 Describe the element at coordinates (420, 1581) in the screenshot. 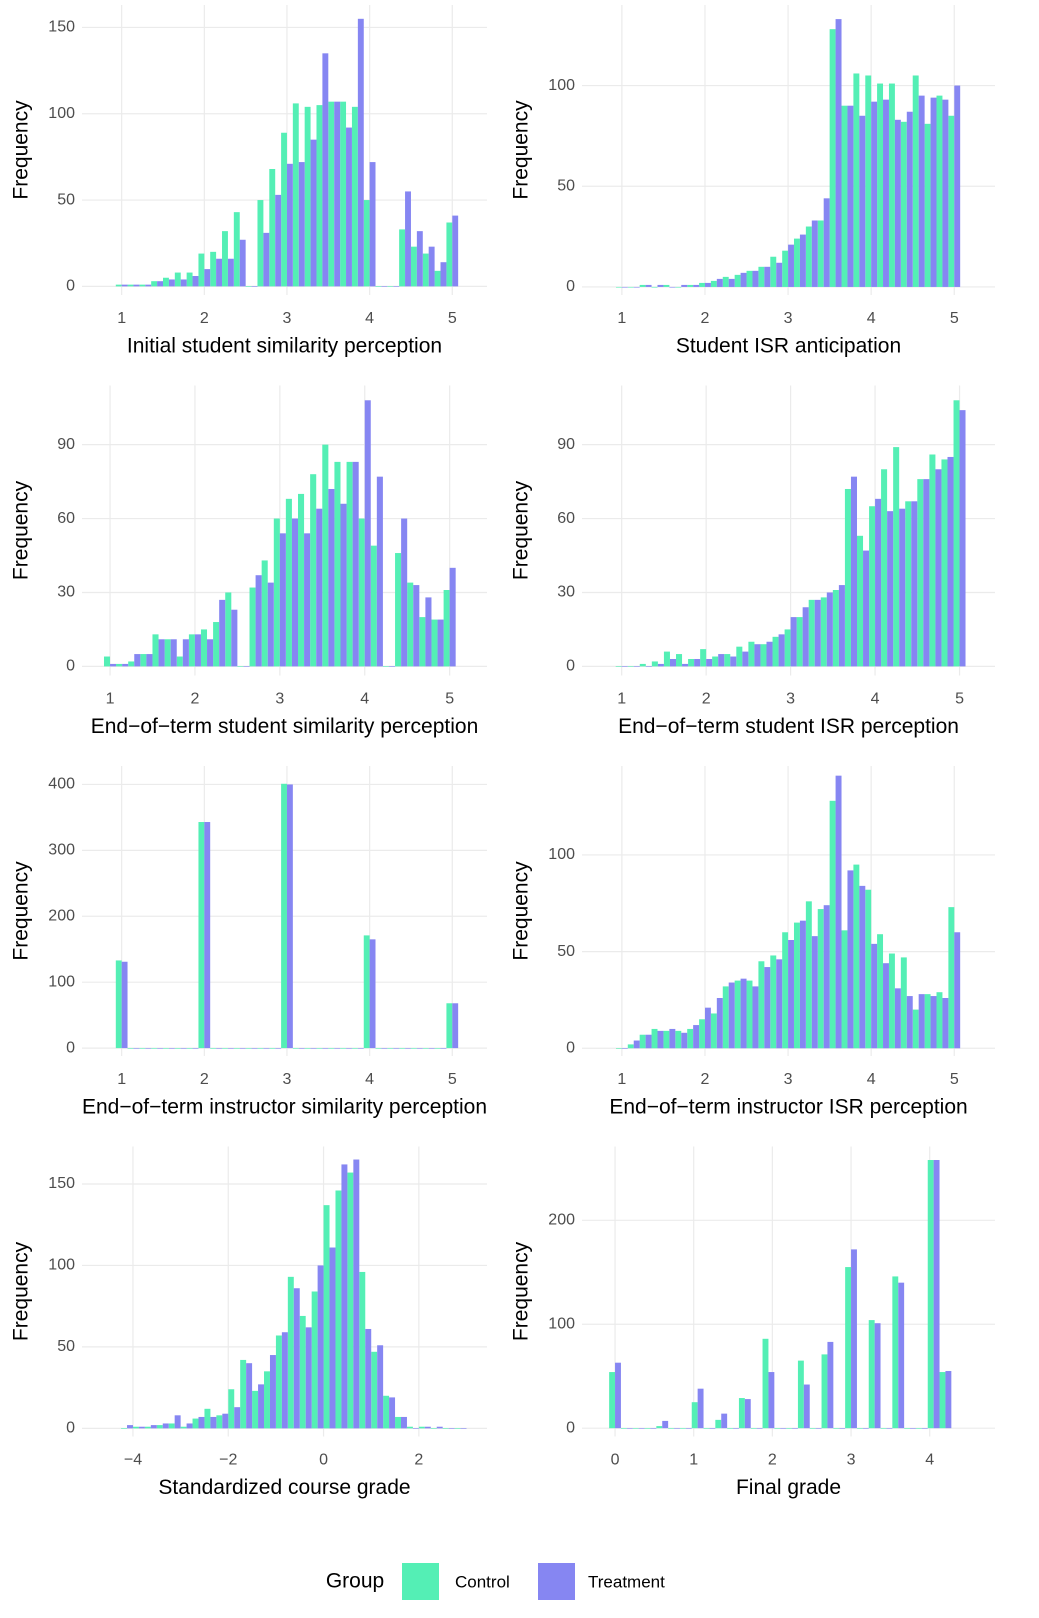

I see `legend-key` at that location.